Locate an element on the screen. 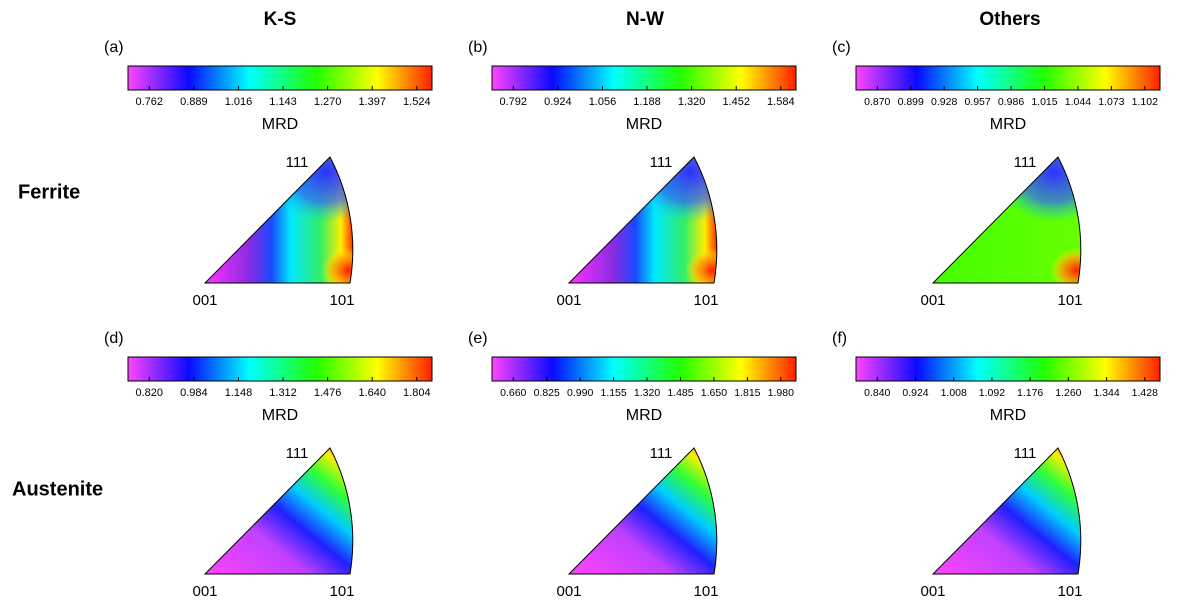  row-label: Austenite is located at coordinates (57, 489).